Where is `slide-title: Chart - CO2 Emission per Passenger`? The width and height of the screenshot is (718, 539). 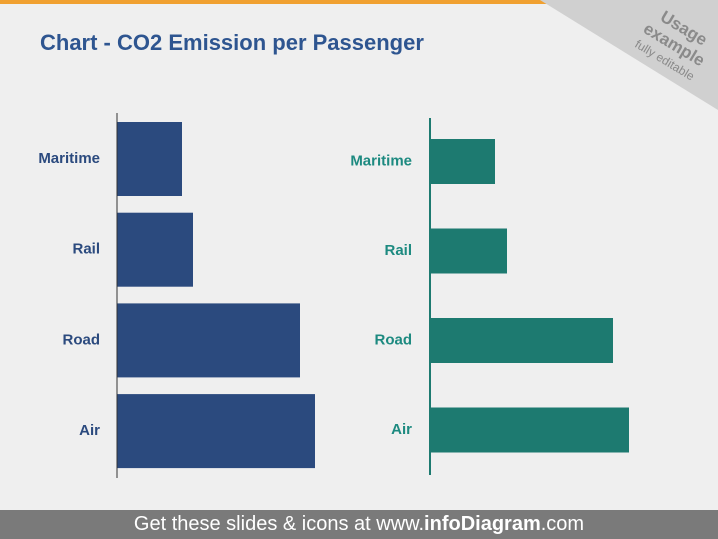
slide-title: Chart - CO2 Emission per Passenger is located at coordinates (232, 42).